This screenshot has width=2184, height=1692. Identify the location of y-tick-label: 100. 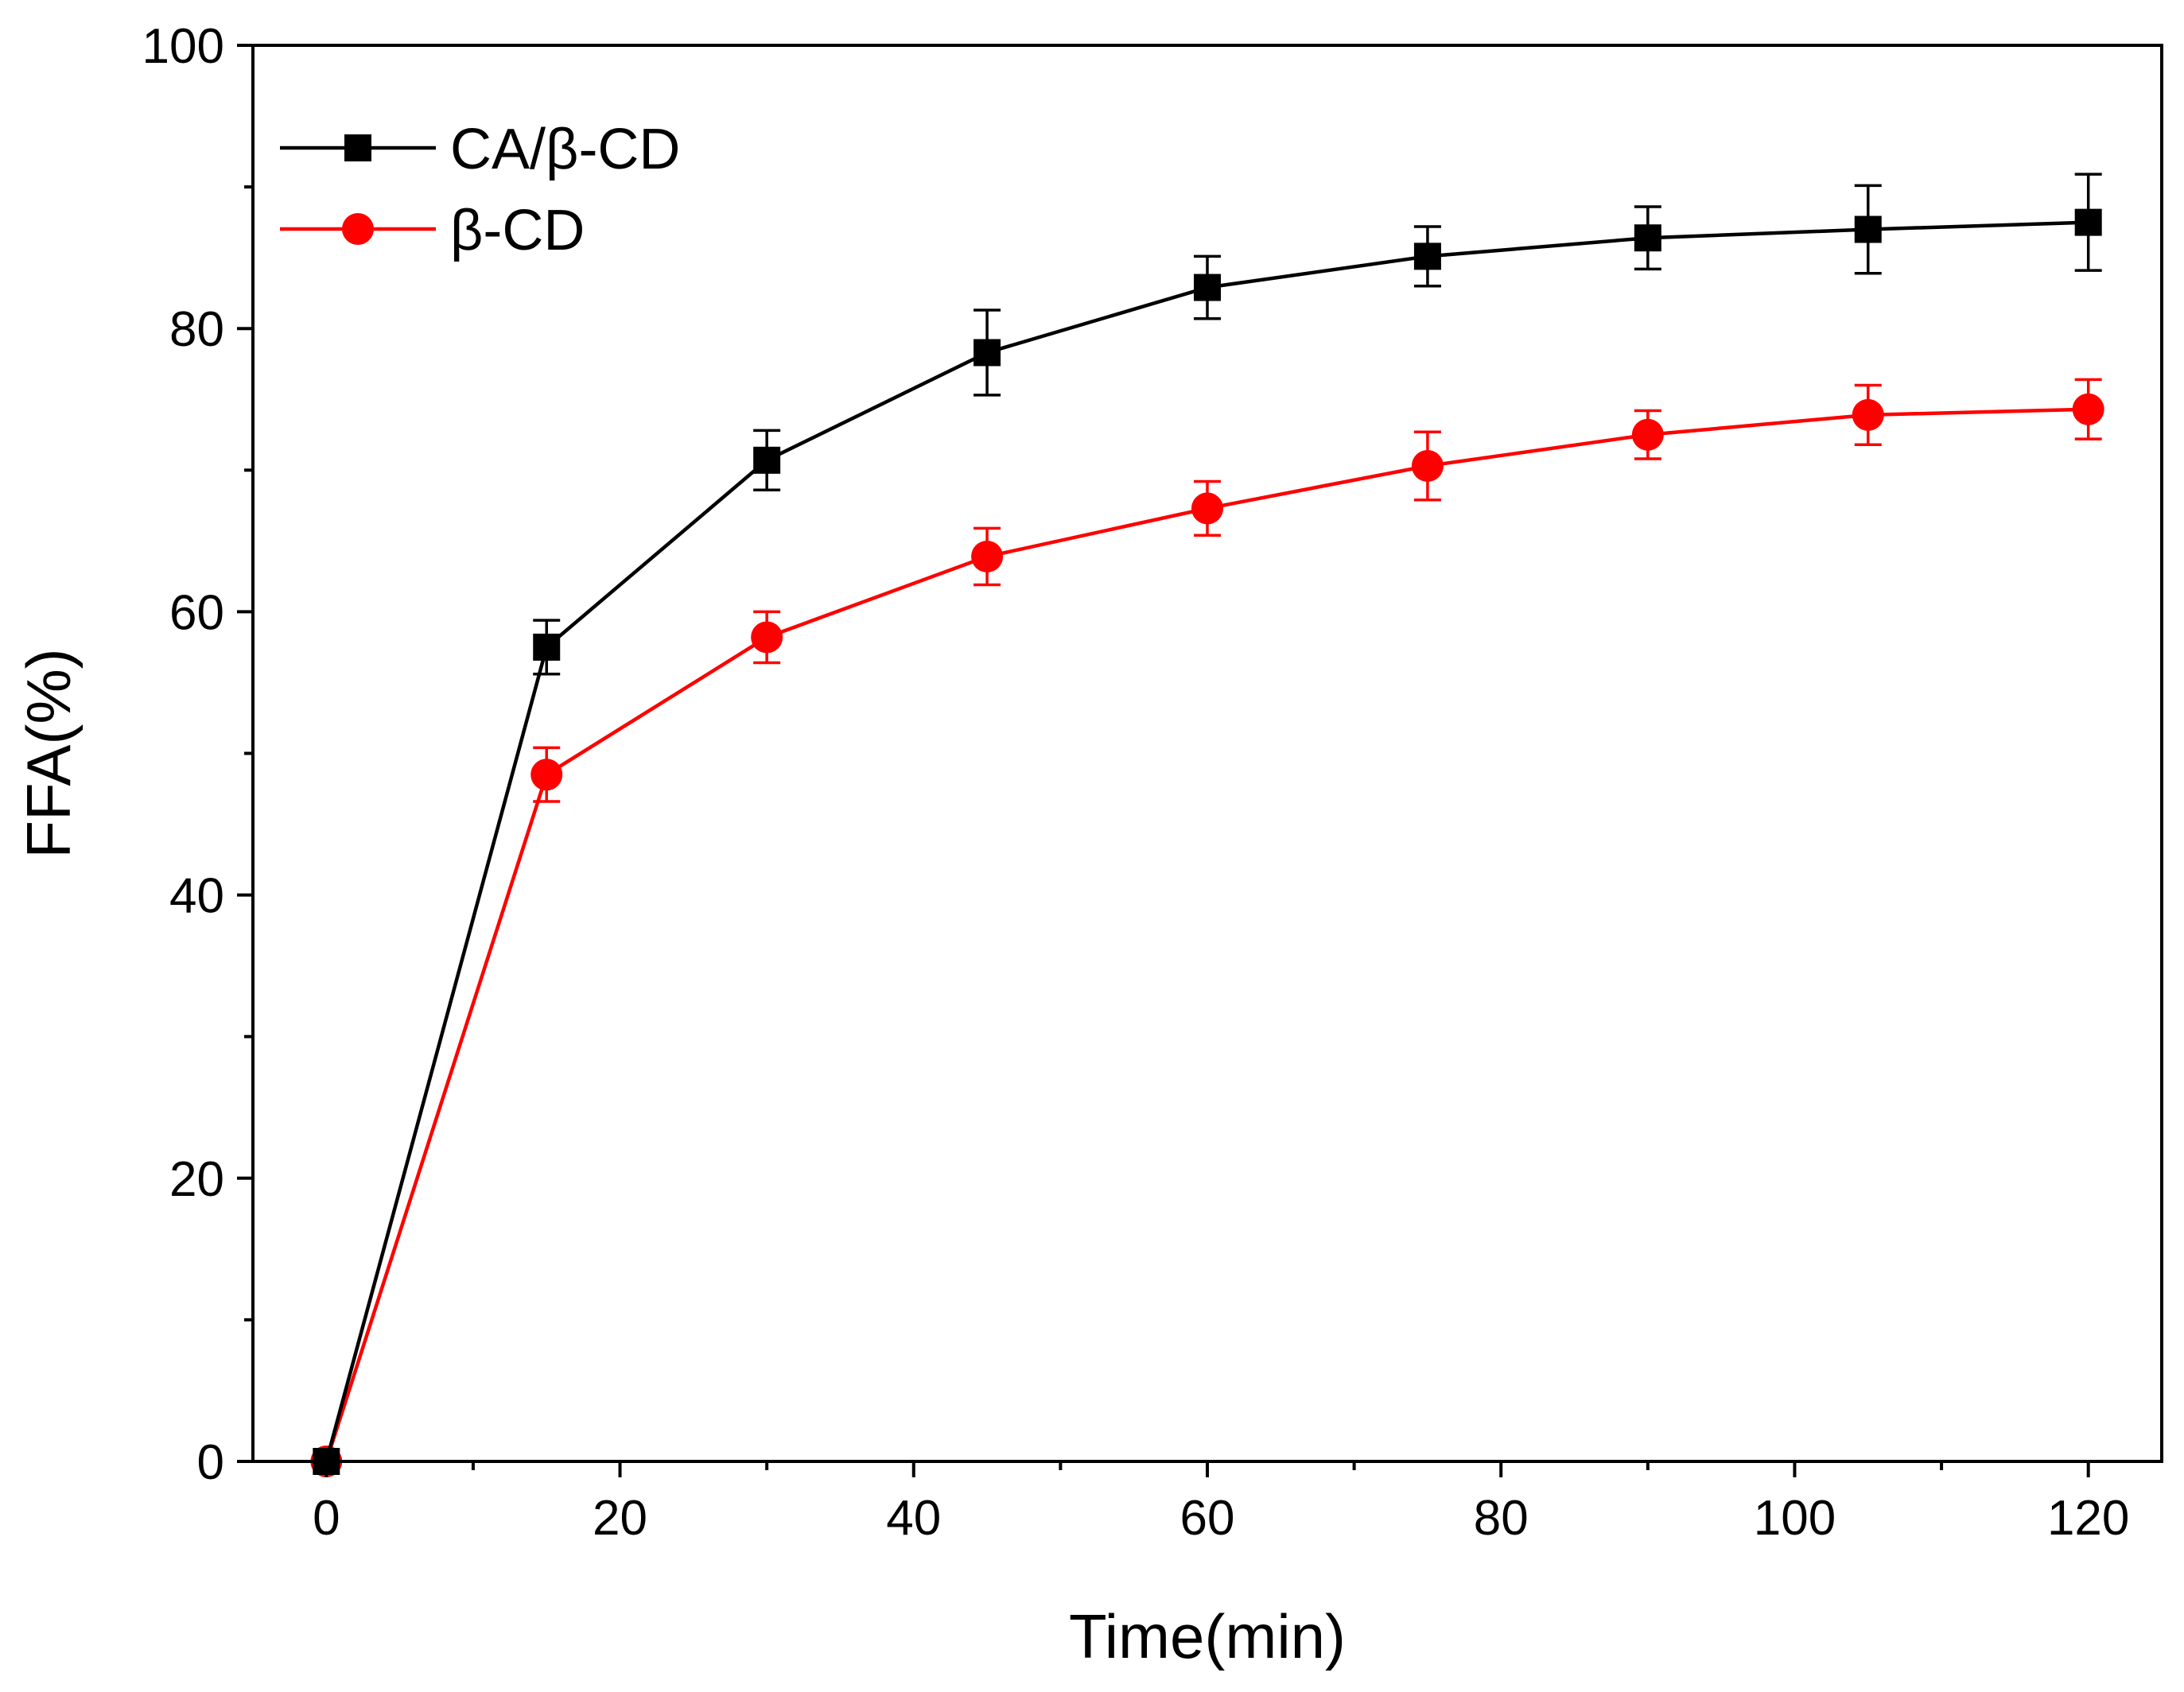
(183, 46).